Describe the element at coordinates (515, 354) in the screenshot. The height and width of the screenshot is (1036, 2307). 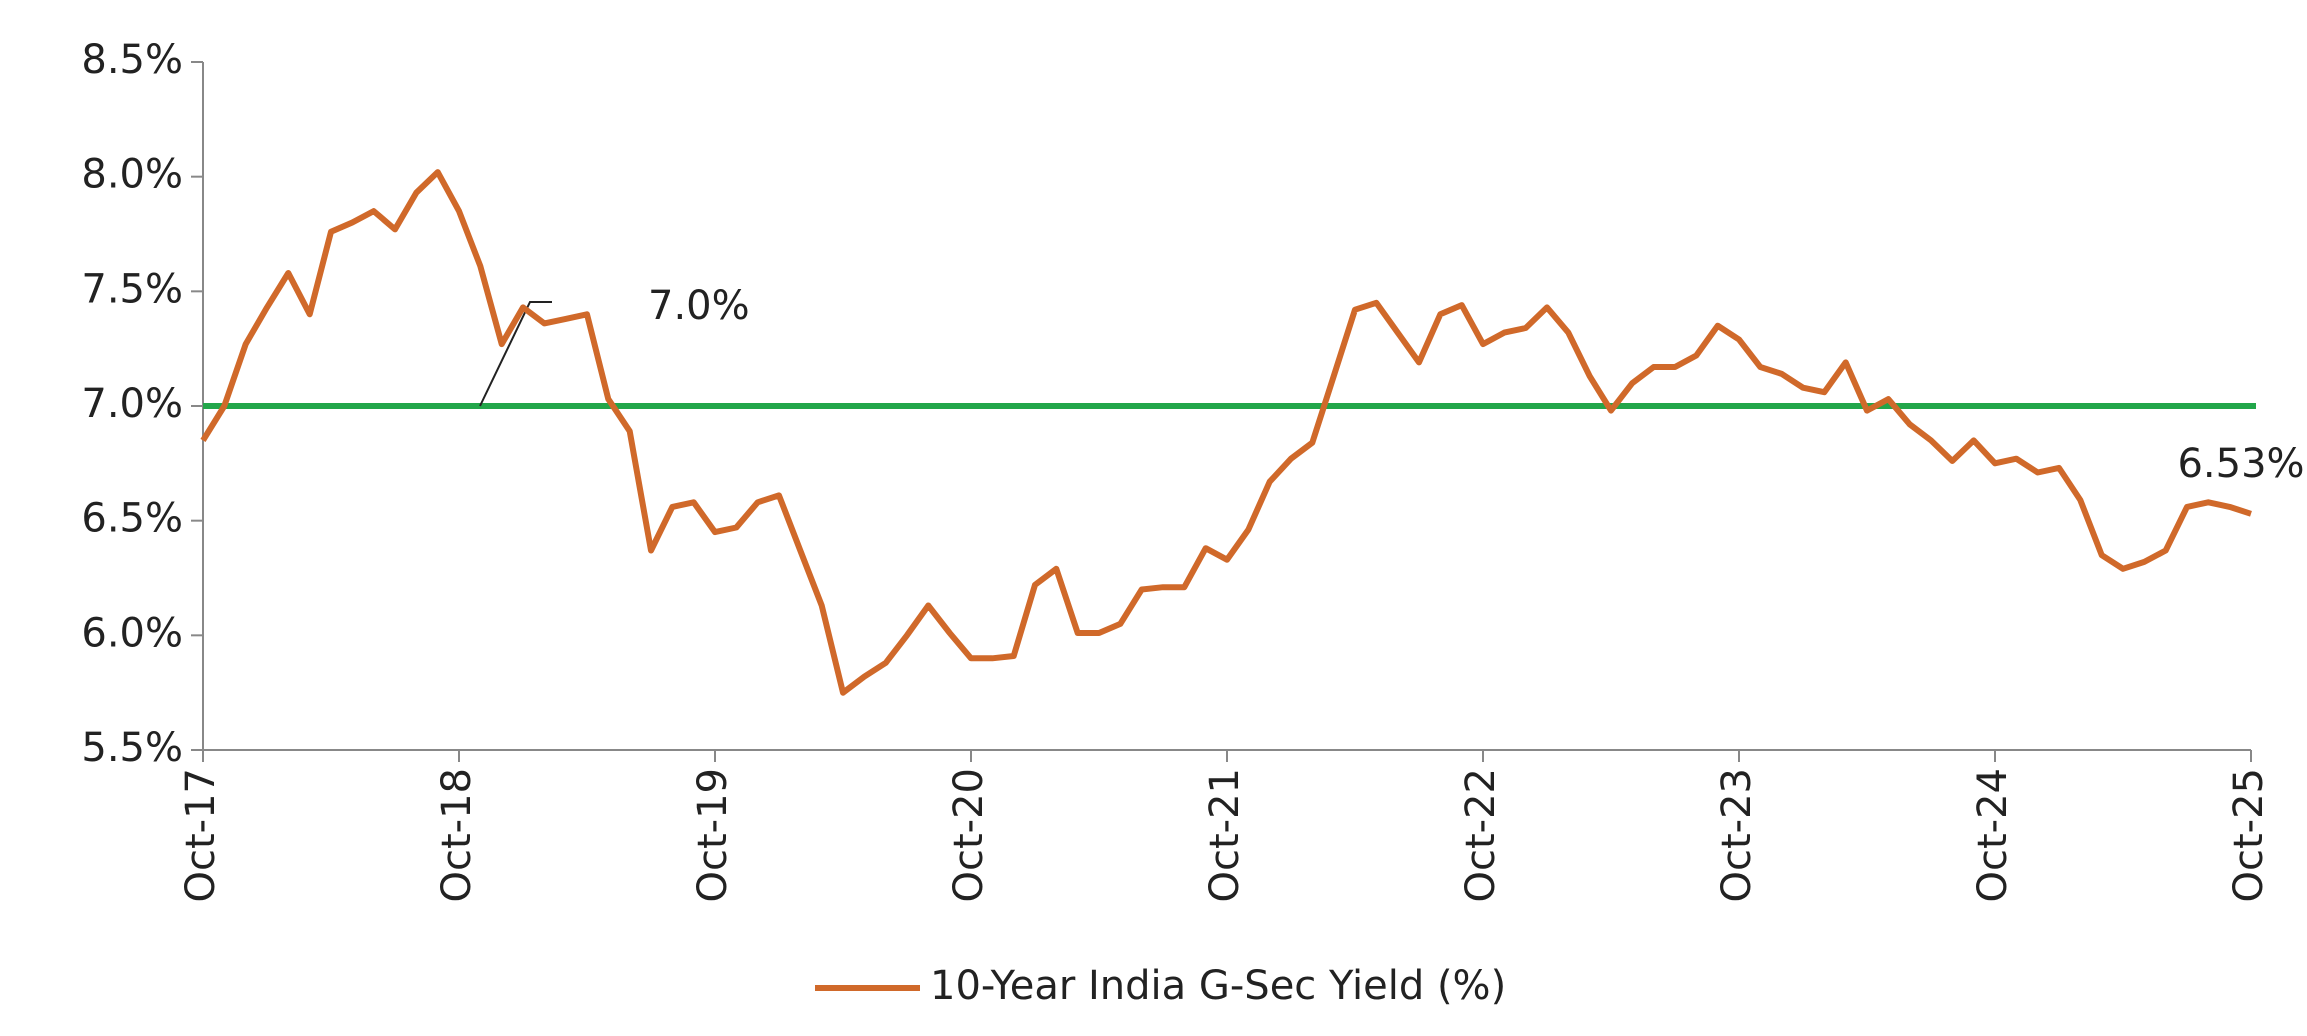
I see `callout-leader` at that location.